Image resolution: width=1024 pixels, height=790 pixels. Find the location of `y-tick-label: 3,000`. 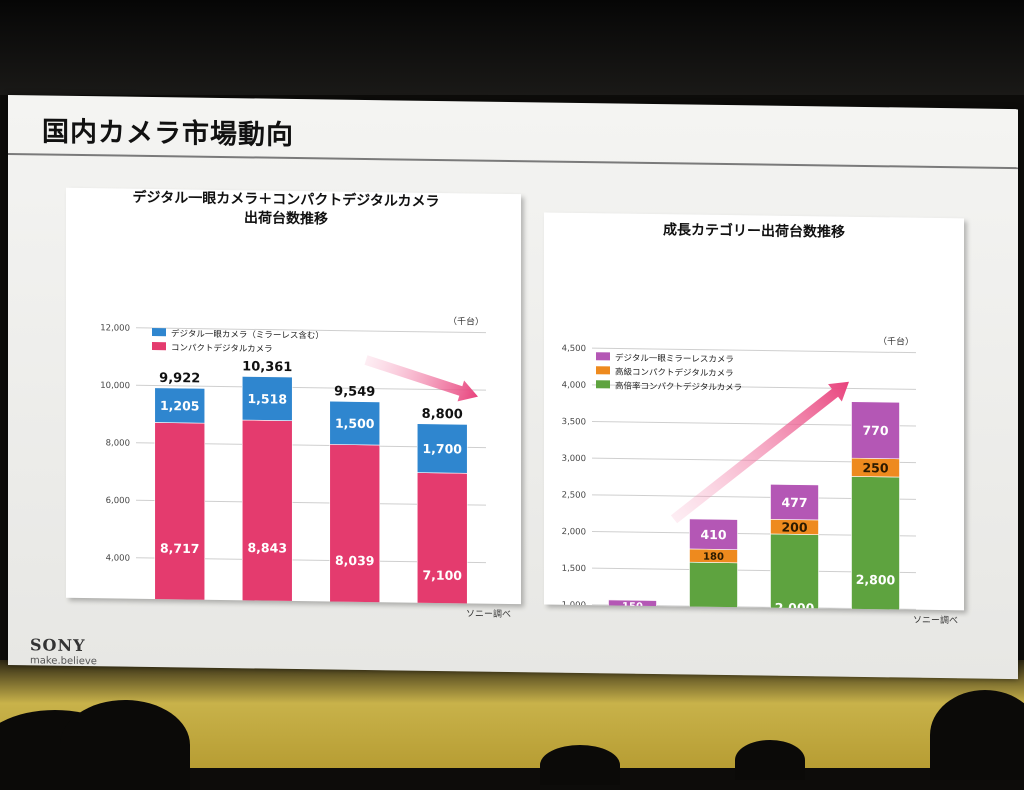

y-tick-label: 3,000 is located at coordinates (574, 459).